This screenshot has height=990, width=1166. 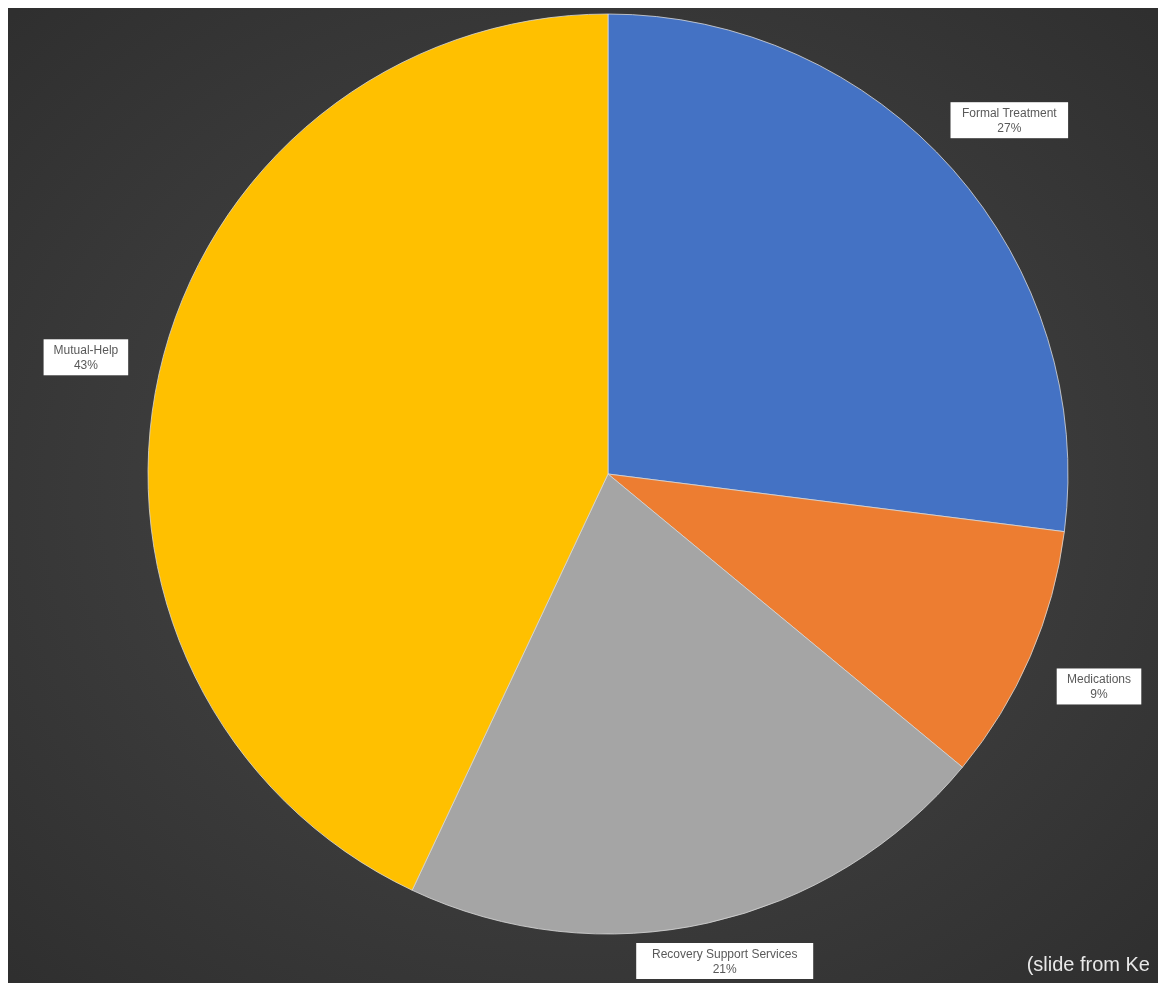 What do you see at coordinates (1099, 679) in the screenshot?
I see `slice-label: Medications` at bounding box center [1099, 679].